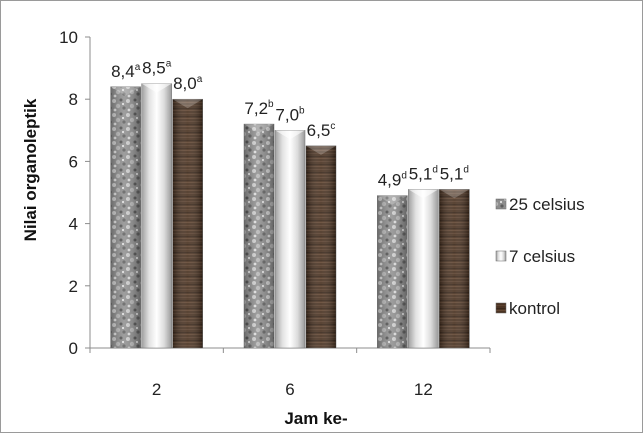 The height and width of the screenshot is (433, 643). I want to click on data-label: 7,2b, so click(259, 108).